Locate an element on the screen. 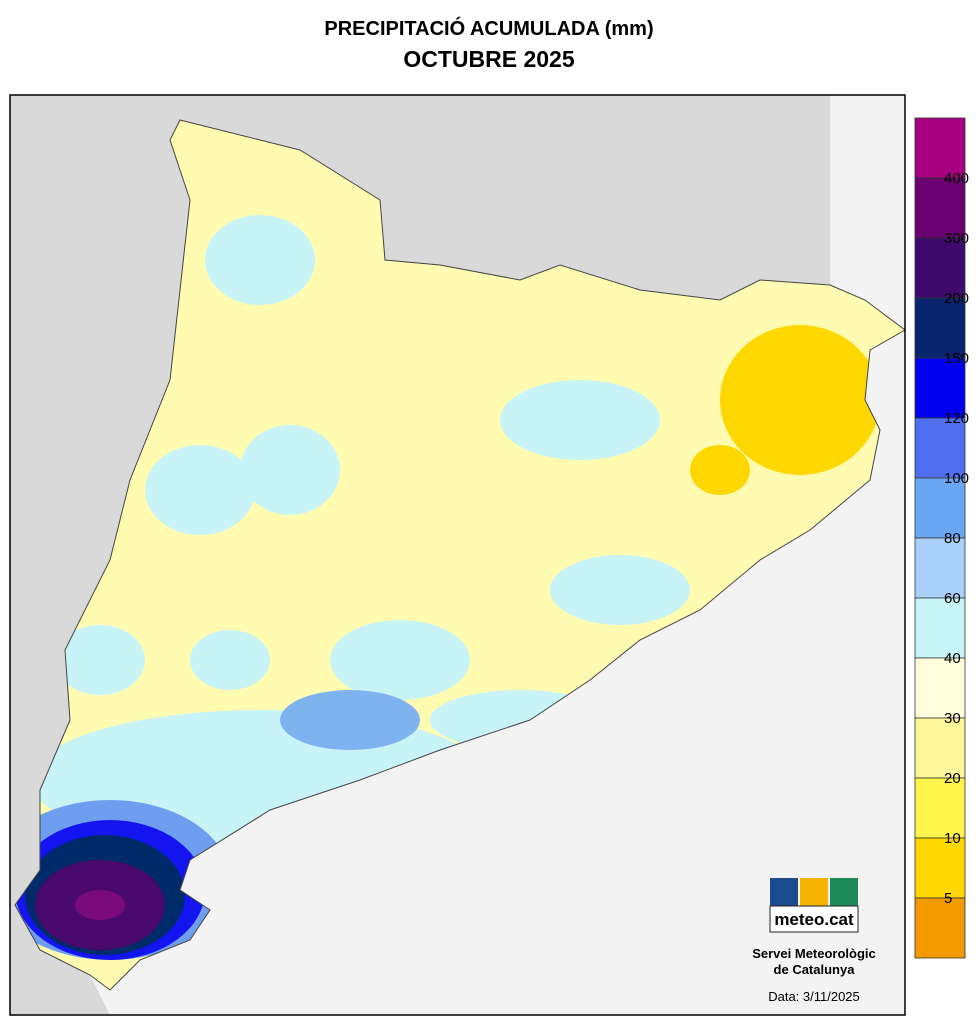 This screenshot has width=978, height=1024. org-name: Servei Meteorològic is located at coordinates (814, 953).